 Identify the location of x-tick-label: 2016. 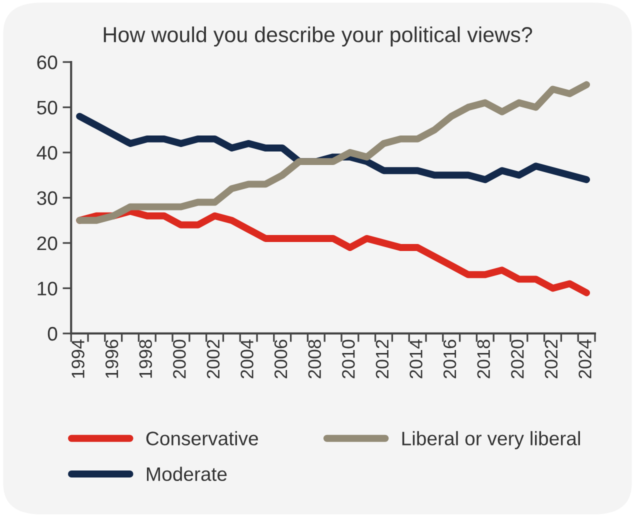
(449, 359).